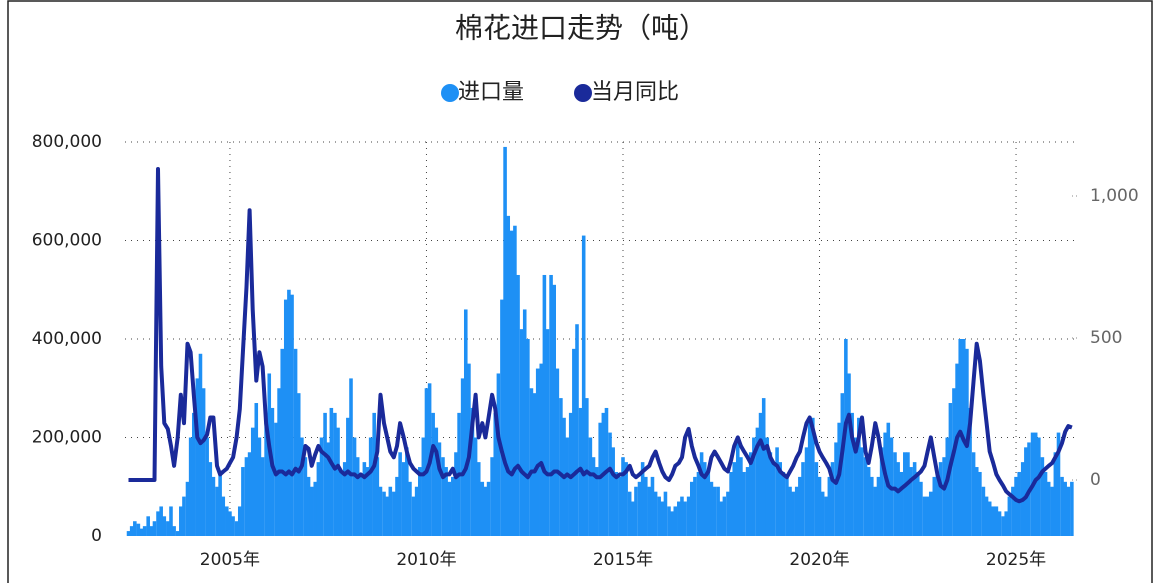 The width and height of the screenshot is (1162, 583). I want to click on legend-label: 进口量, so click(491, 92).